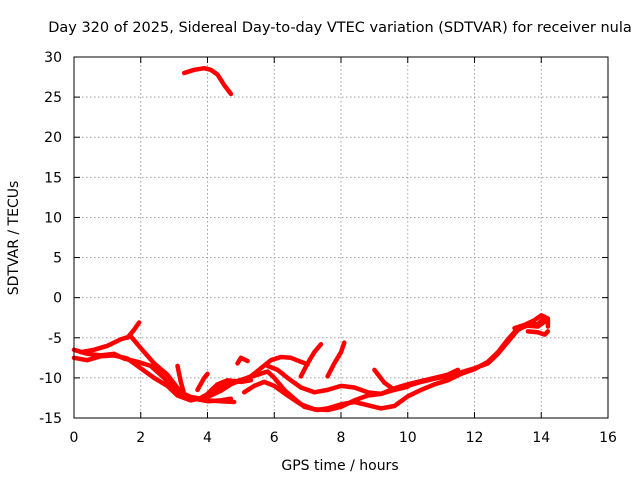 The image size is (640, 480). I want to click on y-axis-label: SDTVAR / TECUs, so click(14, 238).